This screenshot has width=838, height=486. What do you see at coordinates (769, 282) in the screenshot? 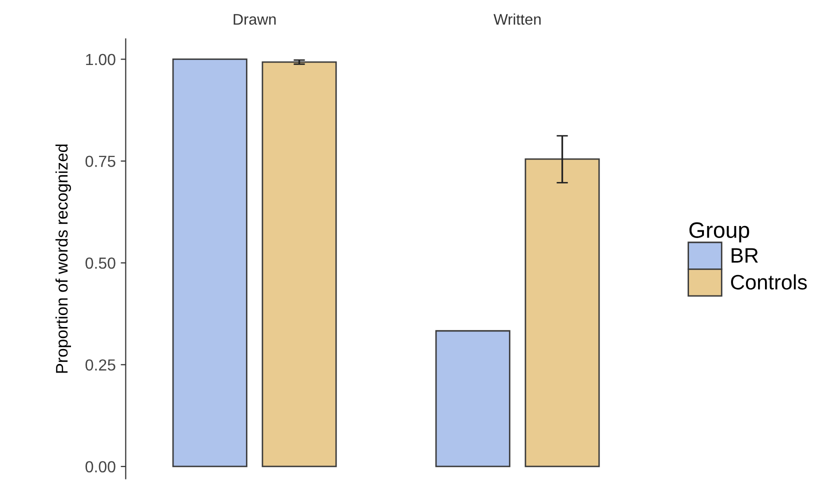
I see `legend-label: Controls` at bounding box center [769, 282].